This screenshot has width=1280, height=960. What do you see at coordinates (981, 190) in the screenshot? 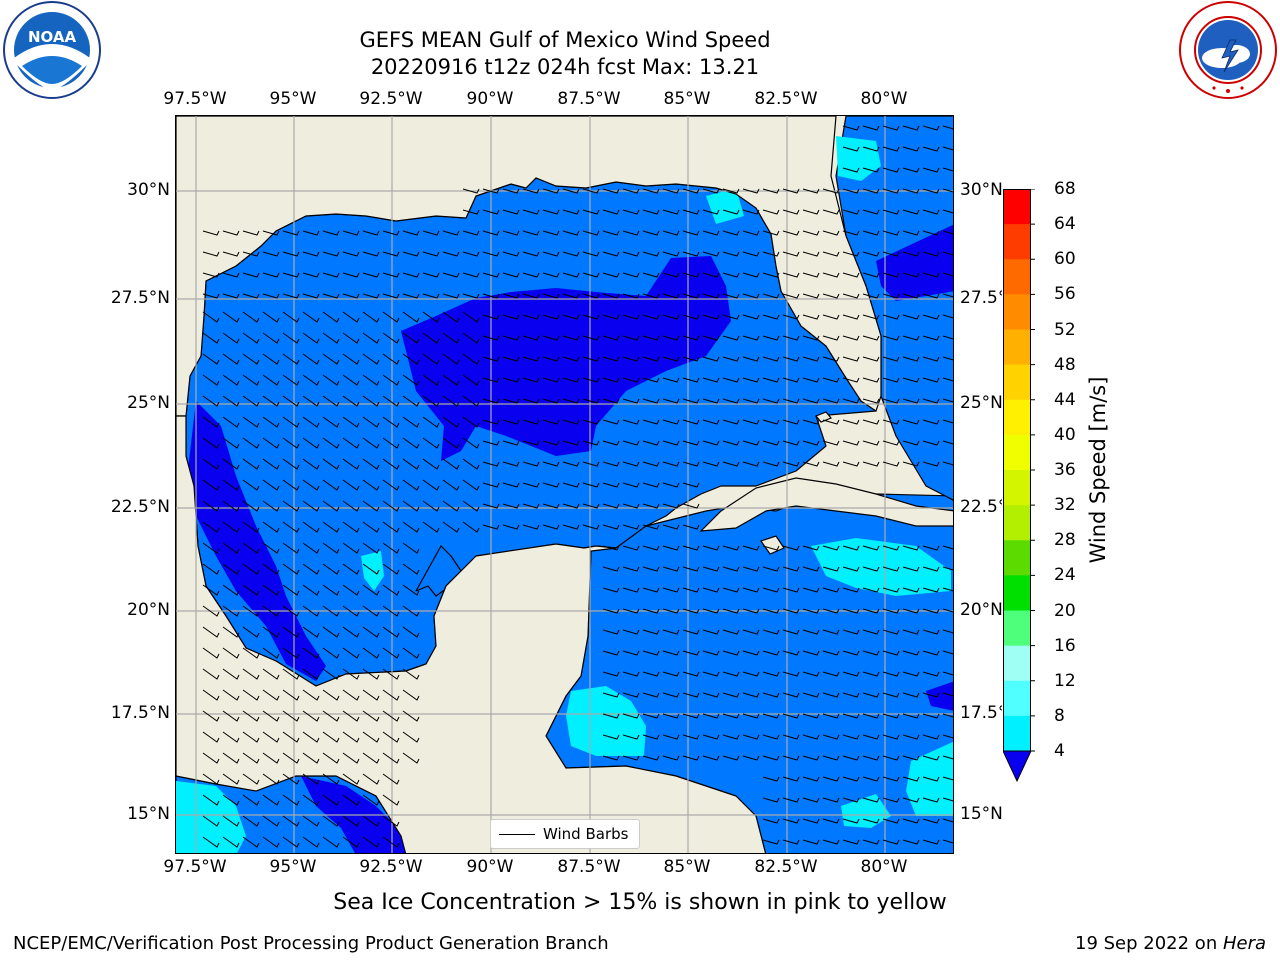
I see `lat-label-right-1: 30°N` at bounding box center [981, 190].